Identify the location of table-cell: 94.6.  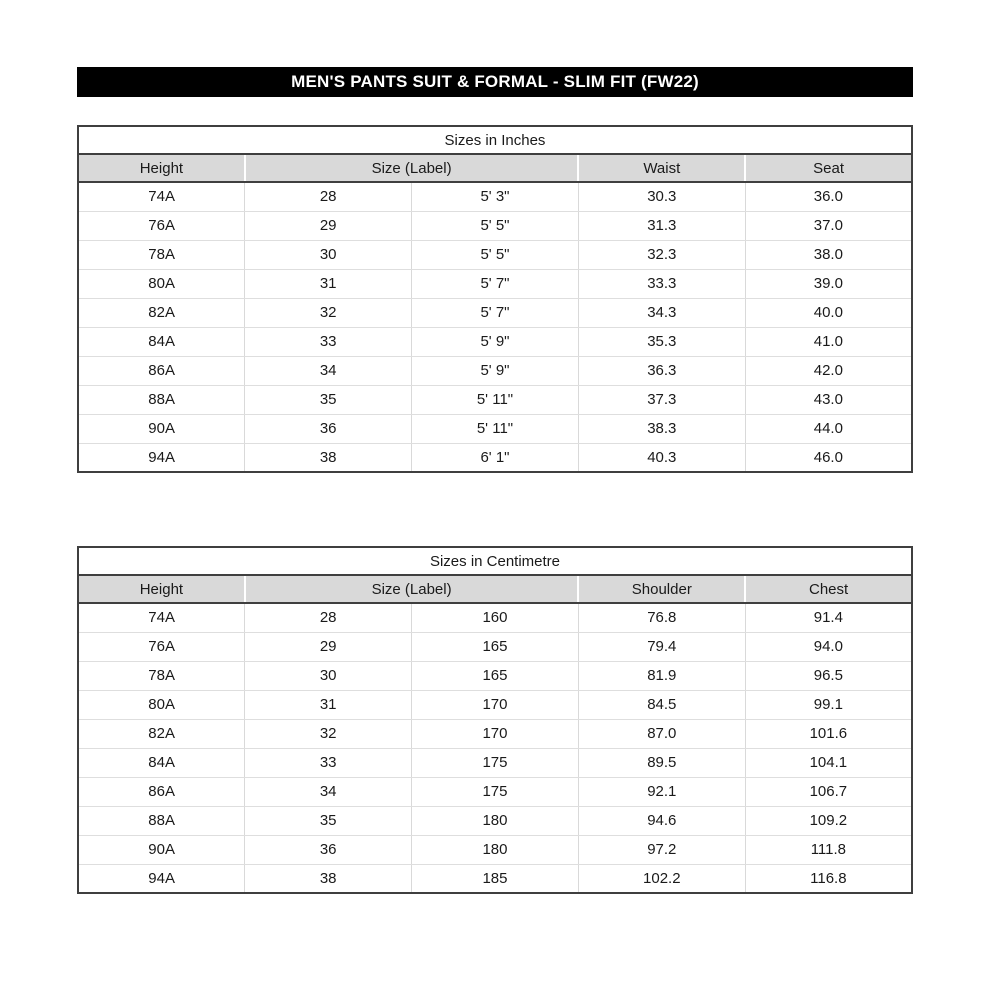
(661, 821).